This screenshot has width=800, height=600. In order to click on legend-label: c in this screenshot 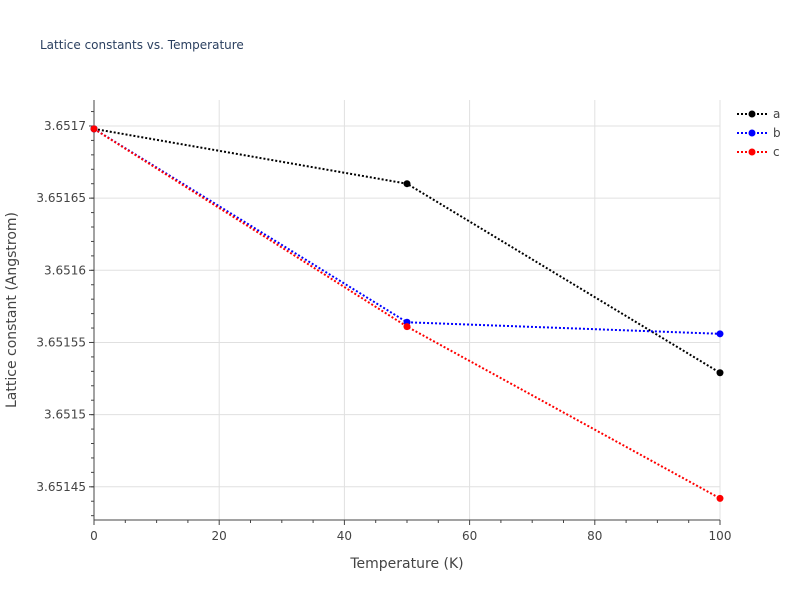, I will do `click(776, 152)`.